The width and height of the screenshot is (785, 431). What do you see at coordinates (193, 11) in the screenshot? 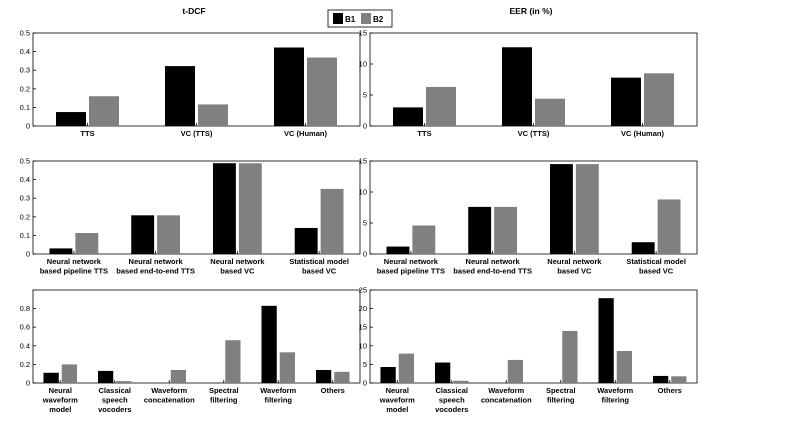
I see `panel-title-tdcf: t-DCF` at bounding box center [193, 11].